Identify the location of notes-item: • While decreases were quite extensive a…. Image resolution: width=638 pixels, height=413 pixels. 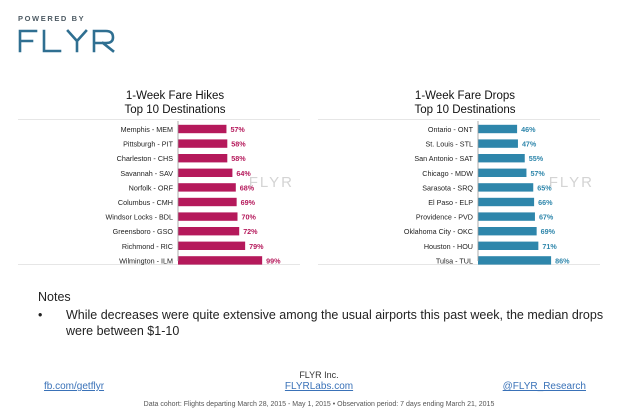
(328, 323).